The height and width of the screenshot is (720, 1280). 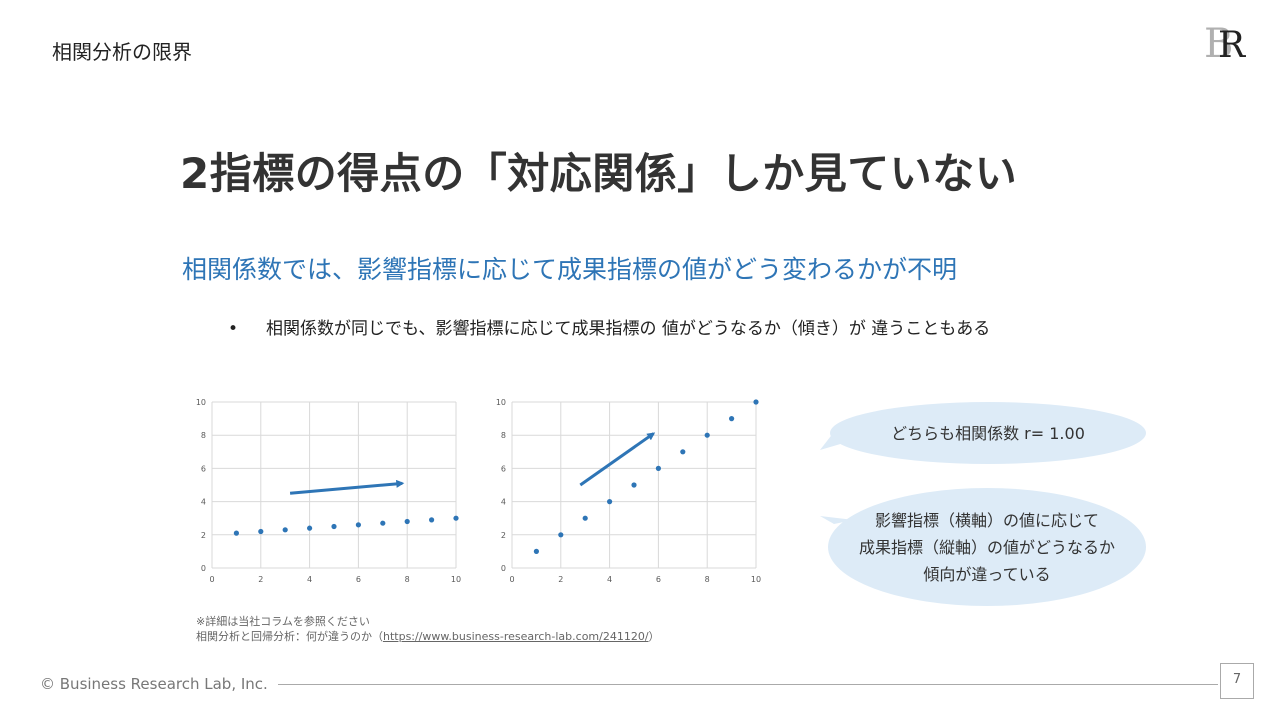 What do you see at coordinates (987, 574) in the screenshot?
I see `callout-line-3: 傾向が違っている` at bounding box center [987, 574].